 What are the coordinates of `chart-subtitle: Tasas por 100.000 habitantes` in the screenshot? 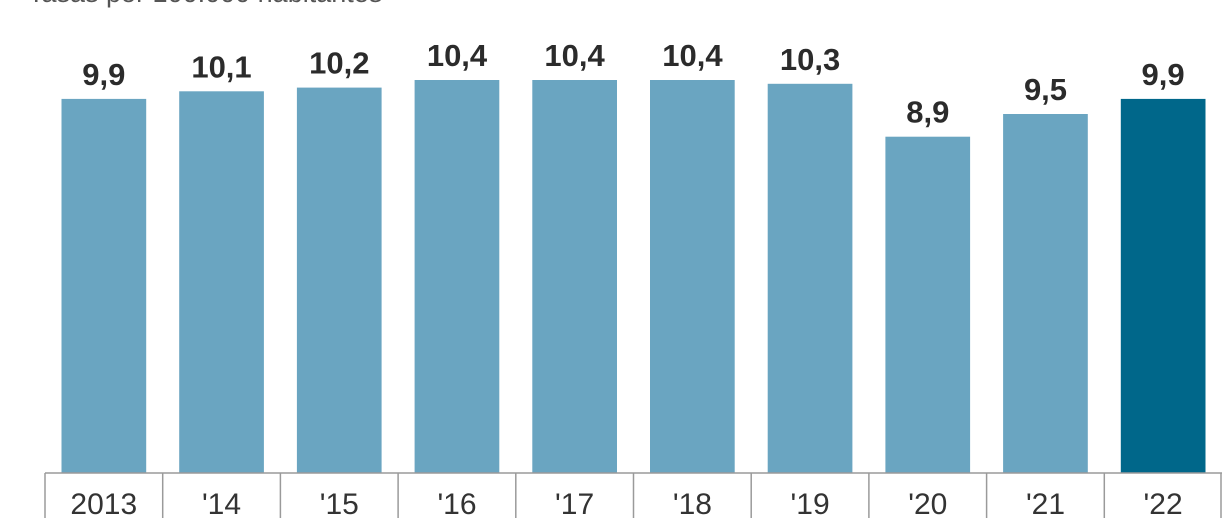 It's located at (205, 4).